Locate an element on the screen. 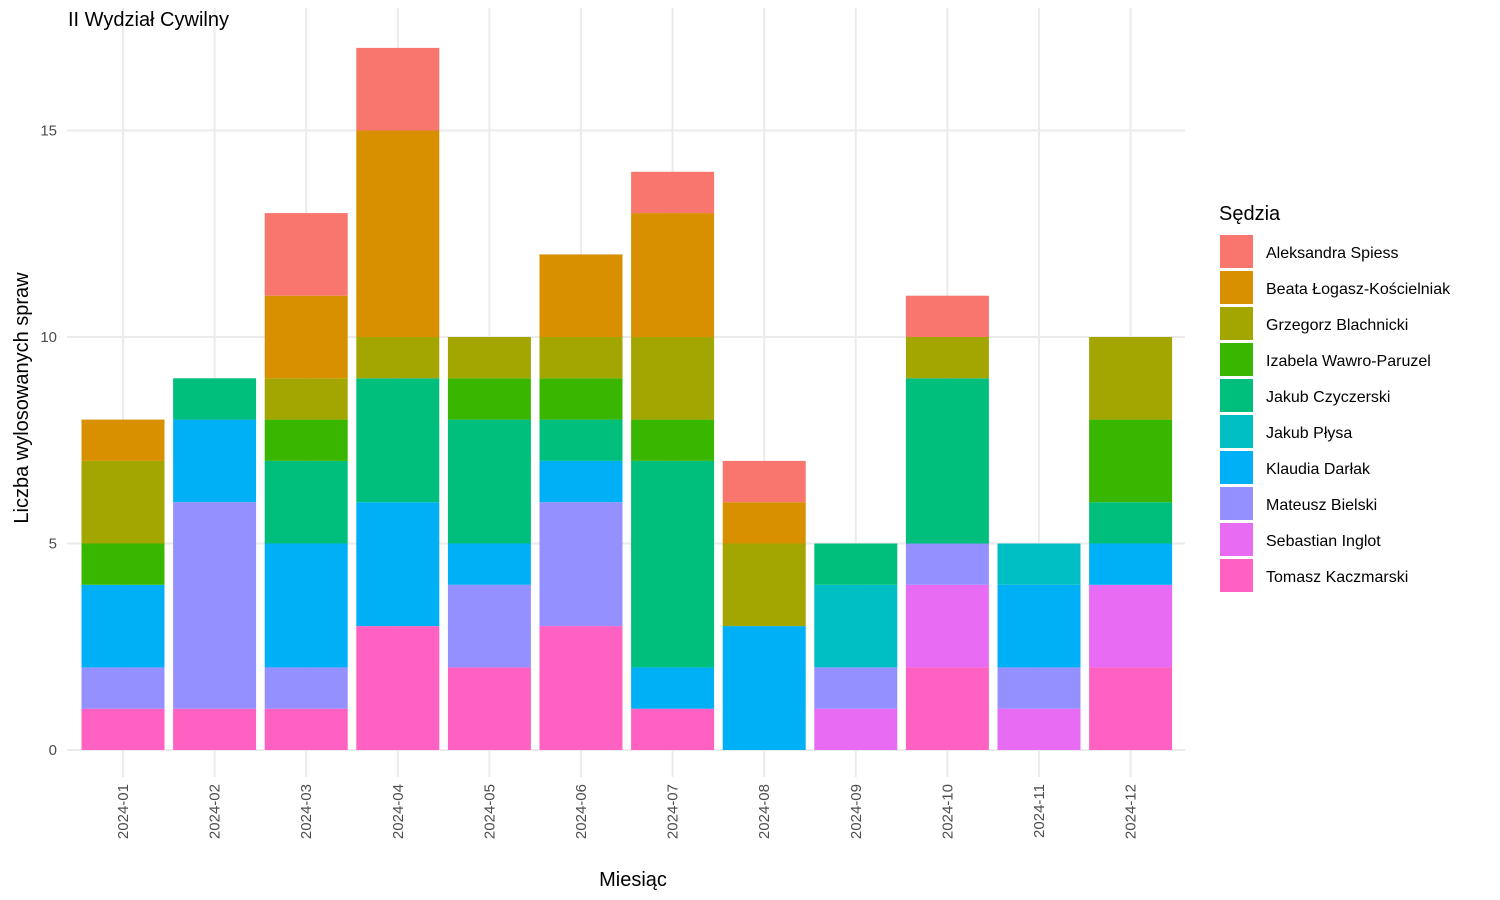 The height and width of the screenshot is (900, 1500). x-axis-title: Miesiąc is located at coordinates (633, 880).